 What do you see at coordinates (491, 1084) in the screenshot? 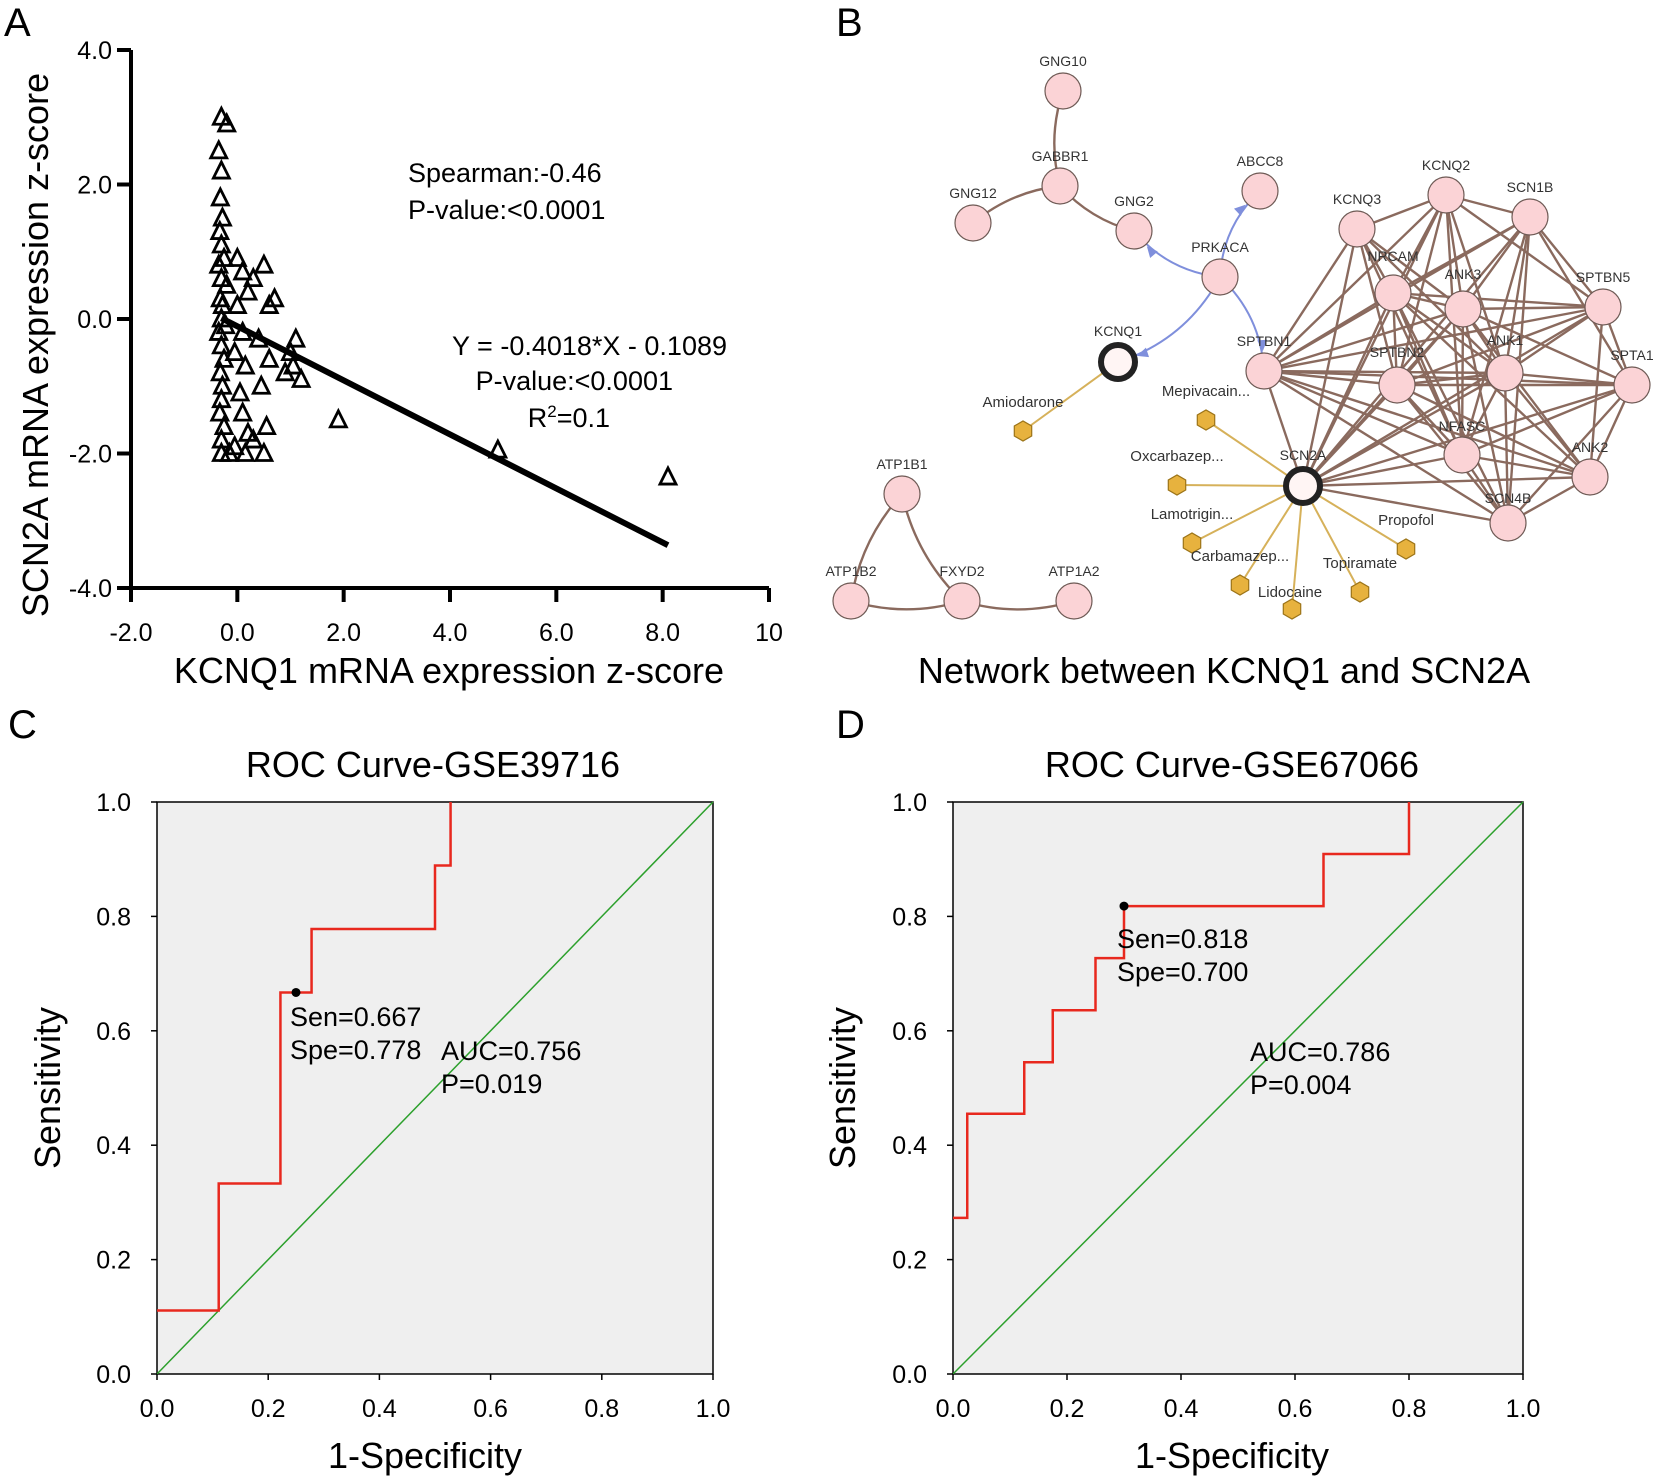
I see `roc-c-p-label: P=0.019` at bounding box center [491, 1084].